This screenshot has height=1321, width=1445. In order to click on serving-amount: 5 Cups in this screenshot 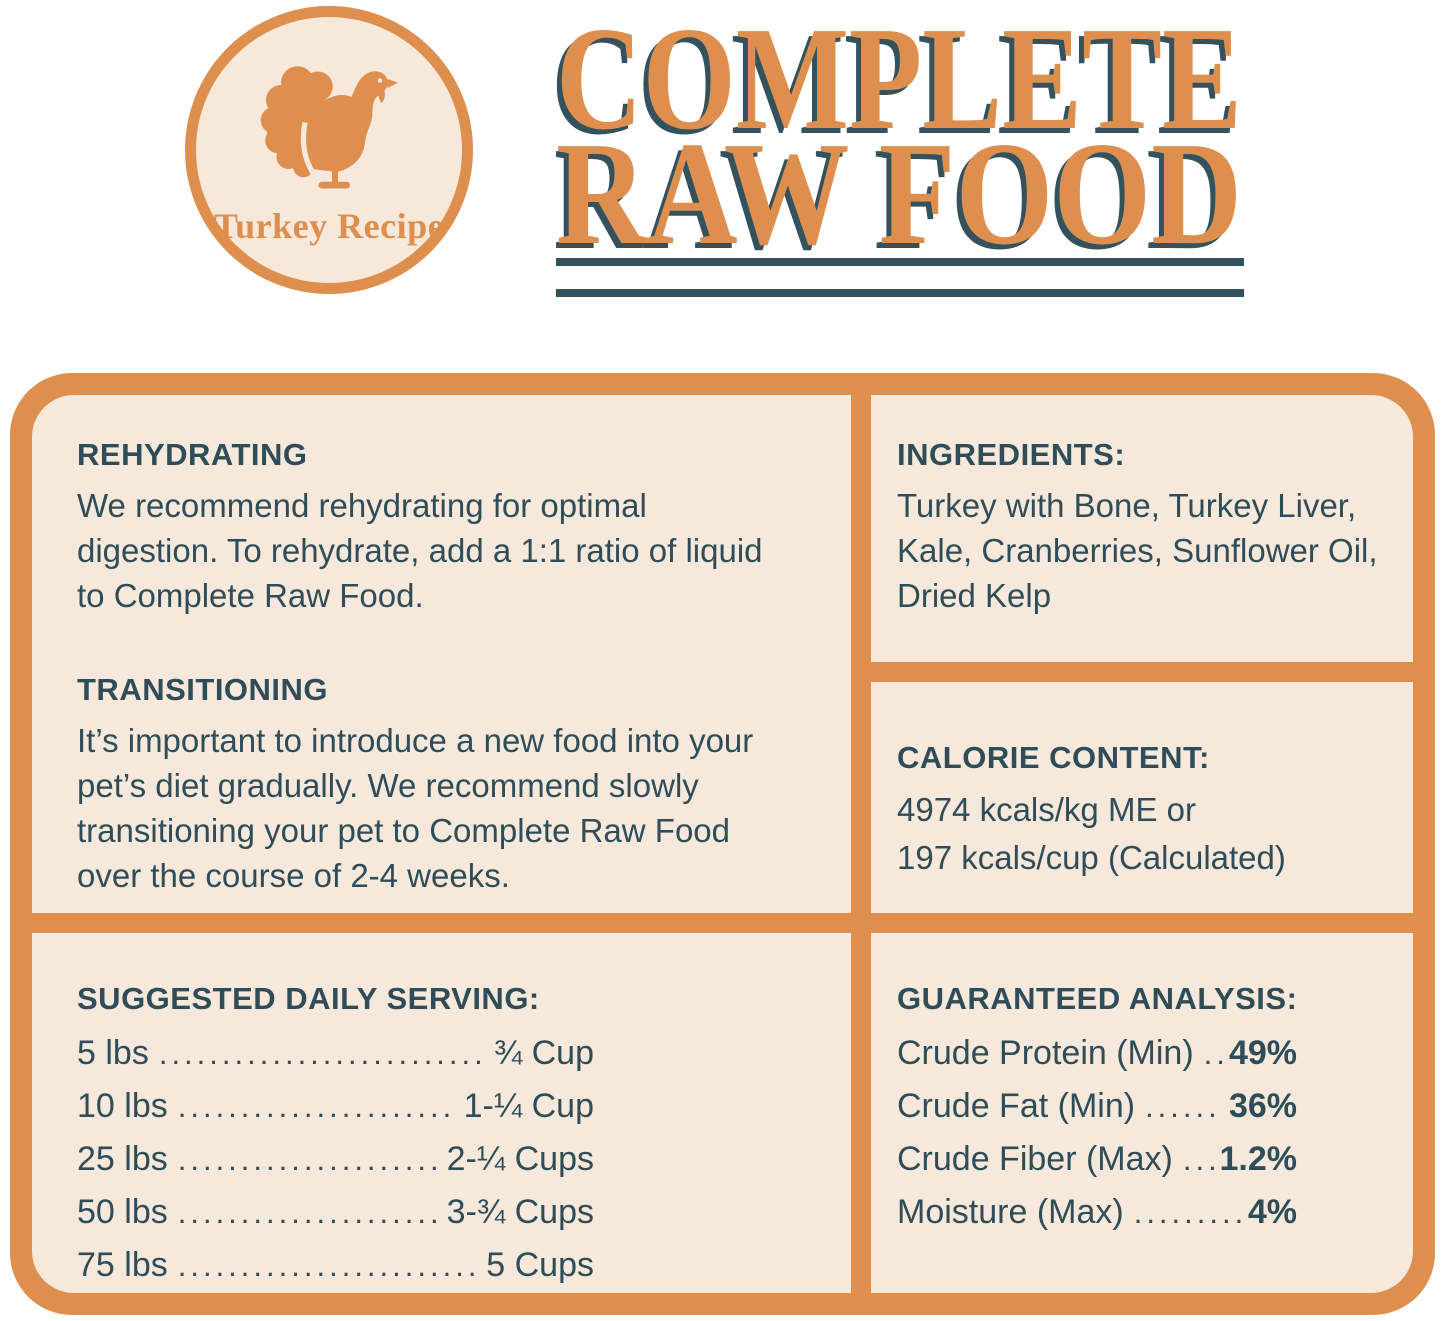, I will do `click(540, 1265)`.